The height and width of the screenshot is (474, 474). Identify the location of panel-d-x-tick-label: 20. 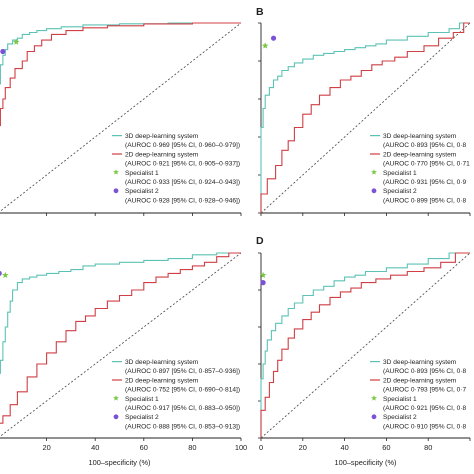
(303, 447).